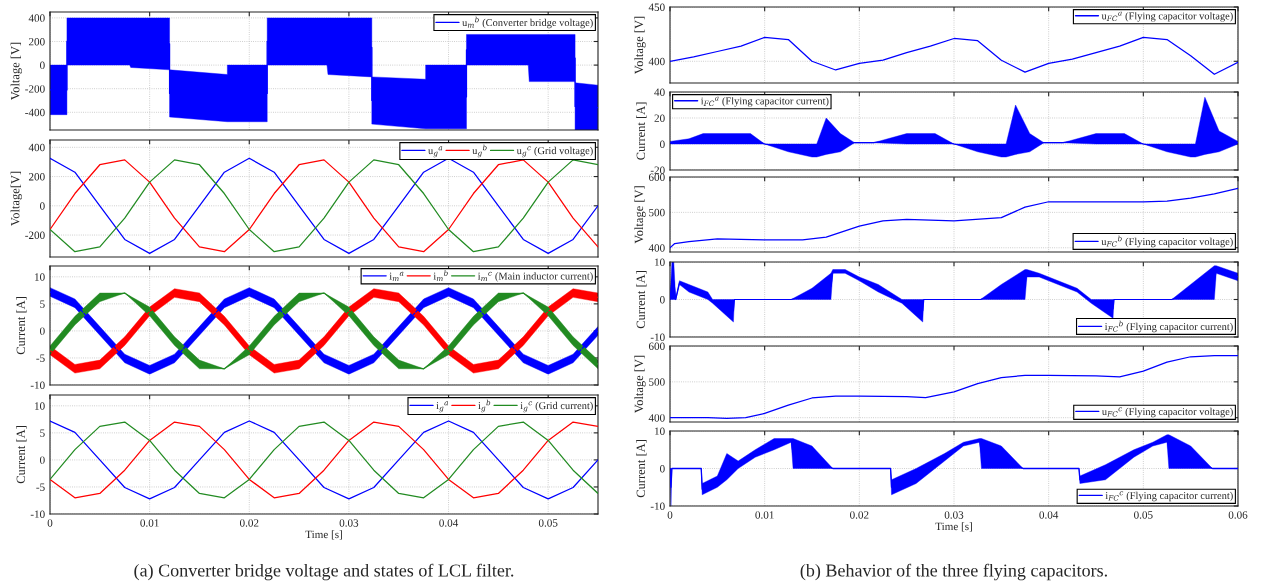 The width and height of the screenshot is (1272, 584). Describe the element at coordinates (657, 170) in the screenshot. I see `y-tick-label: -20` at that location.